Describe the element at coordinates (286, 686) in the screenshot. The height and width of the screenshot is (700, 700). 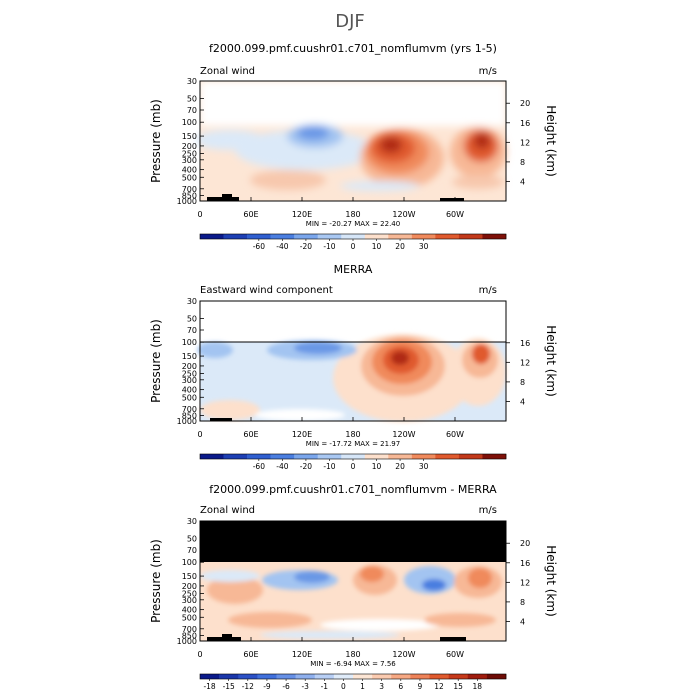
I see `colorbar-label: -6` at that location.